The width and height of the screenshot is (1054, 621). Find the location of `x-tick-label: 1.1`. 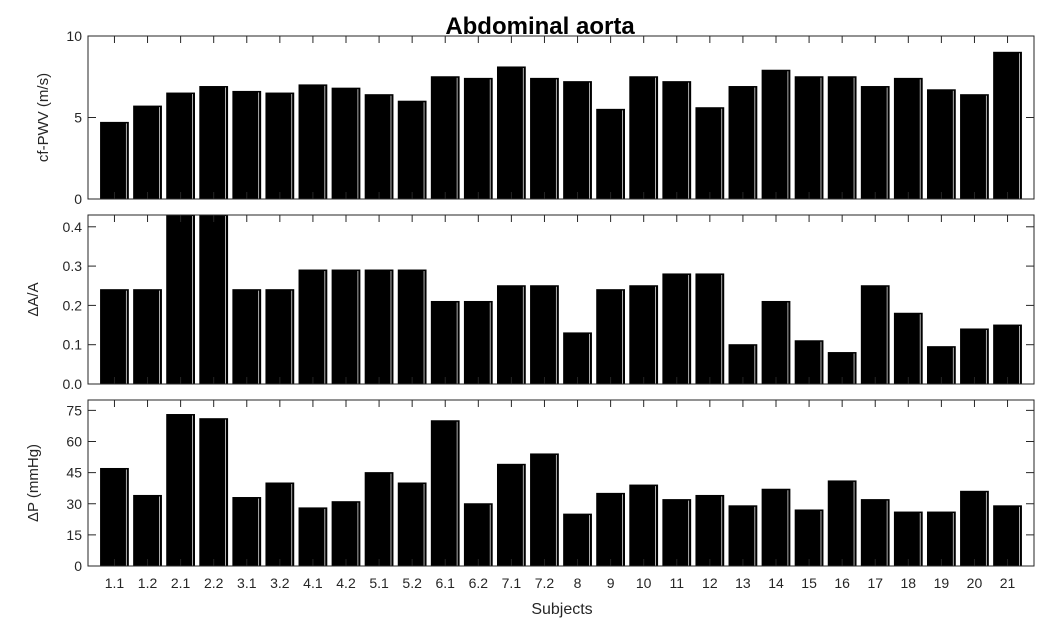

x-tick-label: 1.1 is located at coordinates (115, 583).